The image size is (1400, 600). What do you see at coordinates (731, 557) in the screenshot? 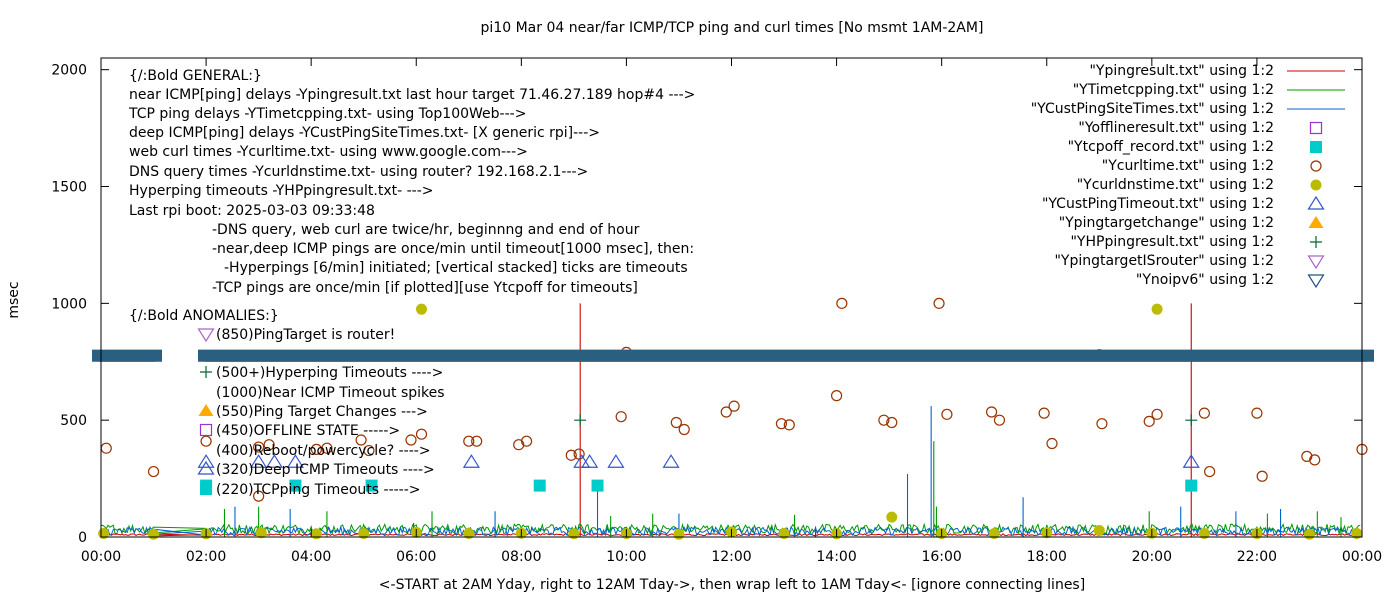
I see `x-tick-label: 12:00` at bounding box center [731, 557].